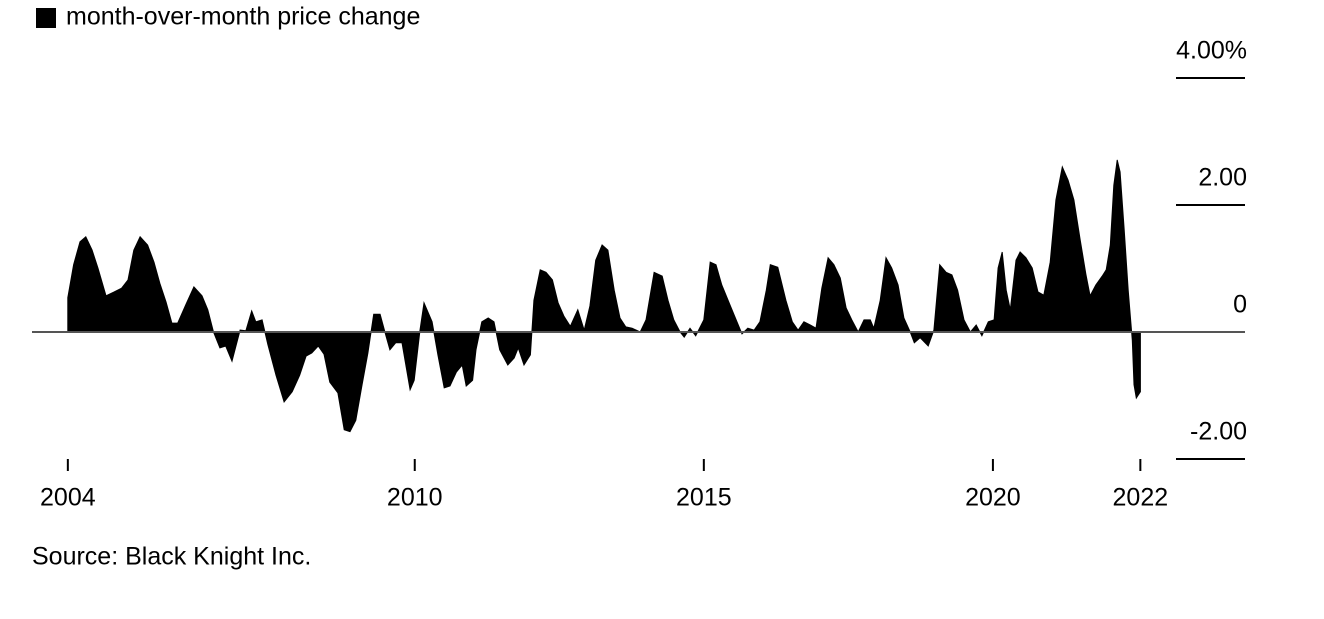  I want to click on x-tick-label: 2004, so click(68, 498).